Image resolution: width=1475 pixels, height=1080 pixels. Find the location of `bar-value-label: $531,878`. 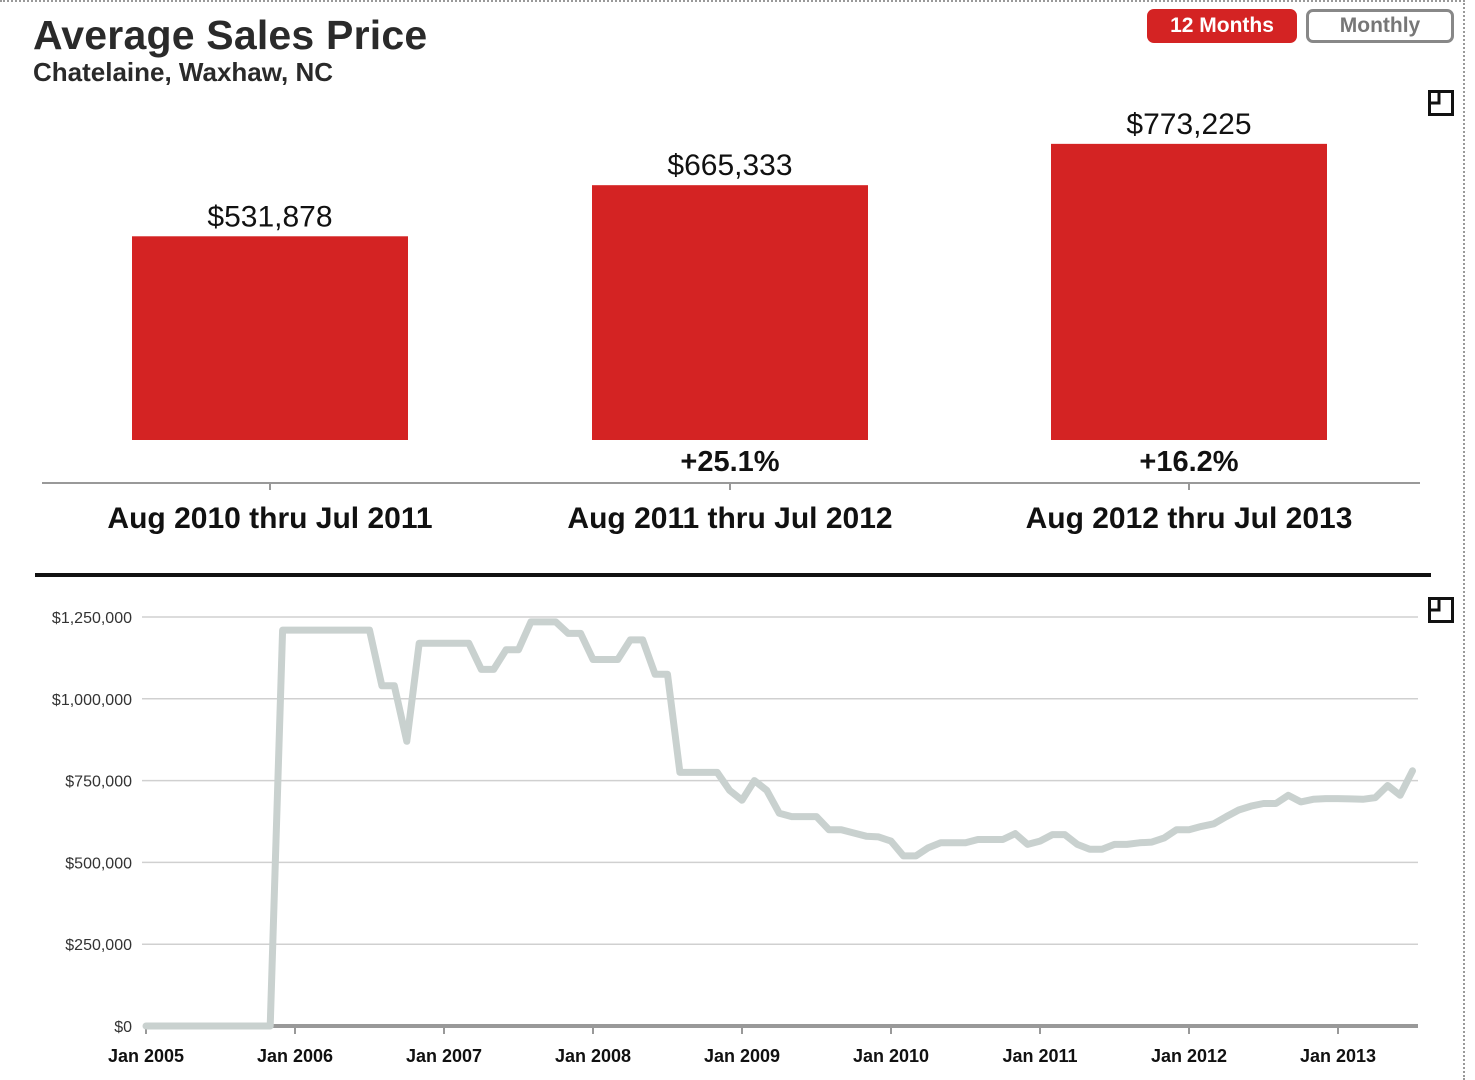

bar-value-label: $531,878 is located at coordinates (269, 216).